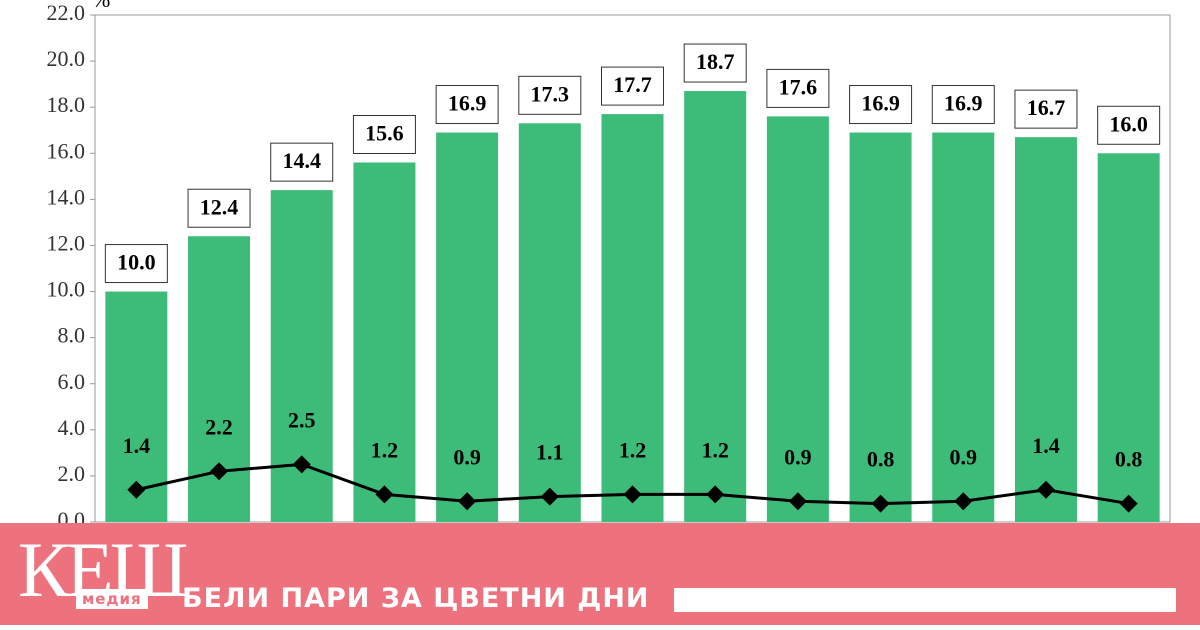  Describe the element at coordinates (66, 12) in the screenshot. I see `y-tick-label: 22.0` at that location.